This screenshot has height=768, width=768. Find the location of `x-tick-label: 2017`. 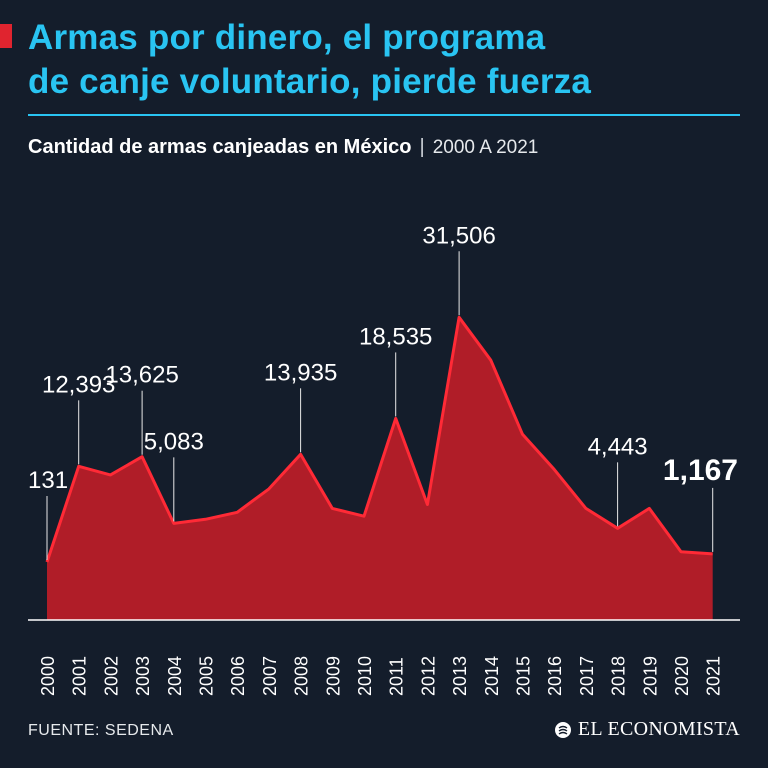

x-tick-label: 2017 is located at coordinates (587, 676).